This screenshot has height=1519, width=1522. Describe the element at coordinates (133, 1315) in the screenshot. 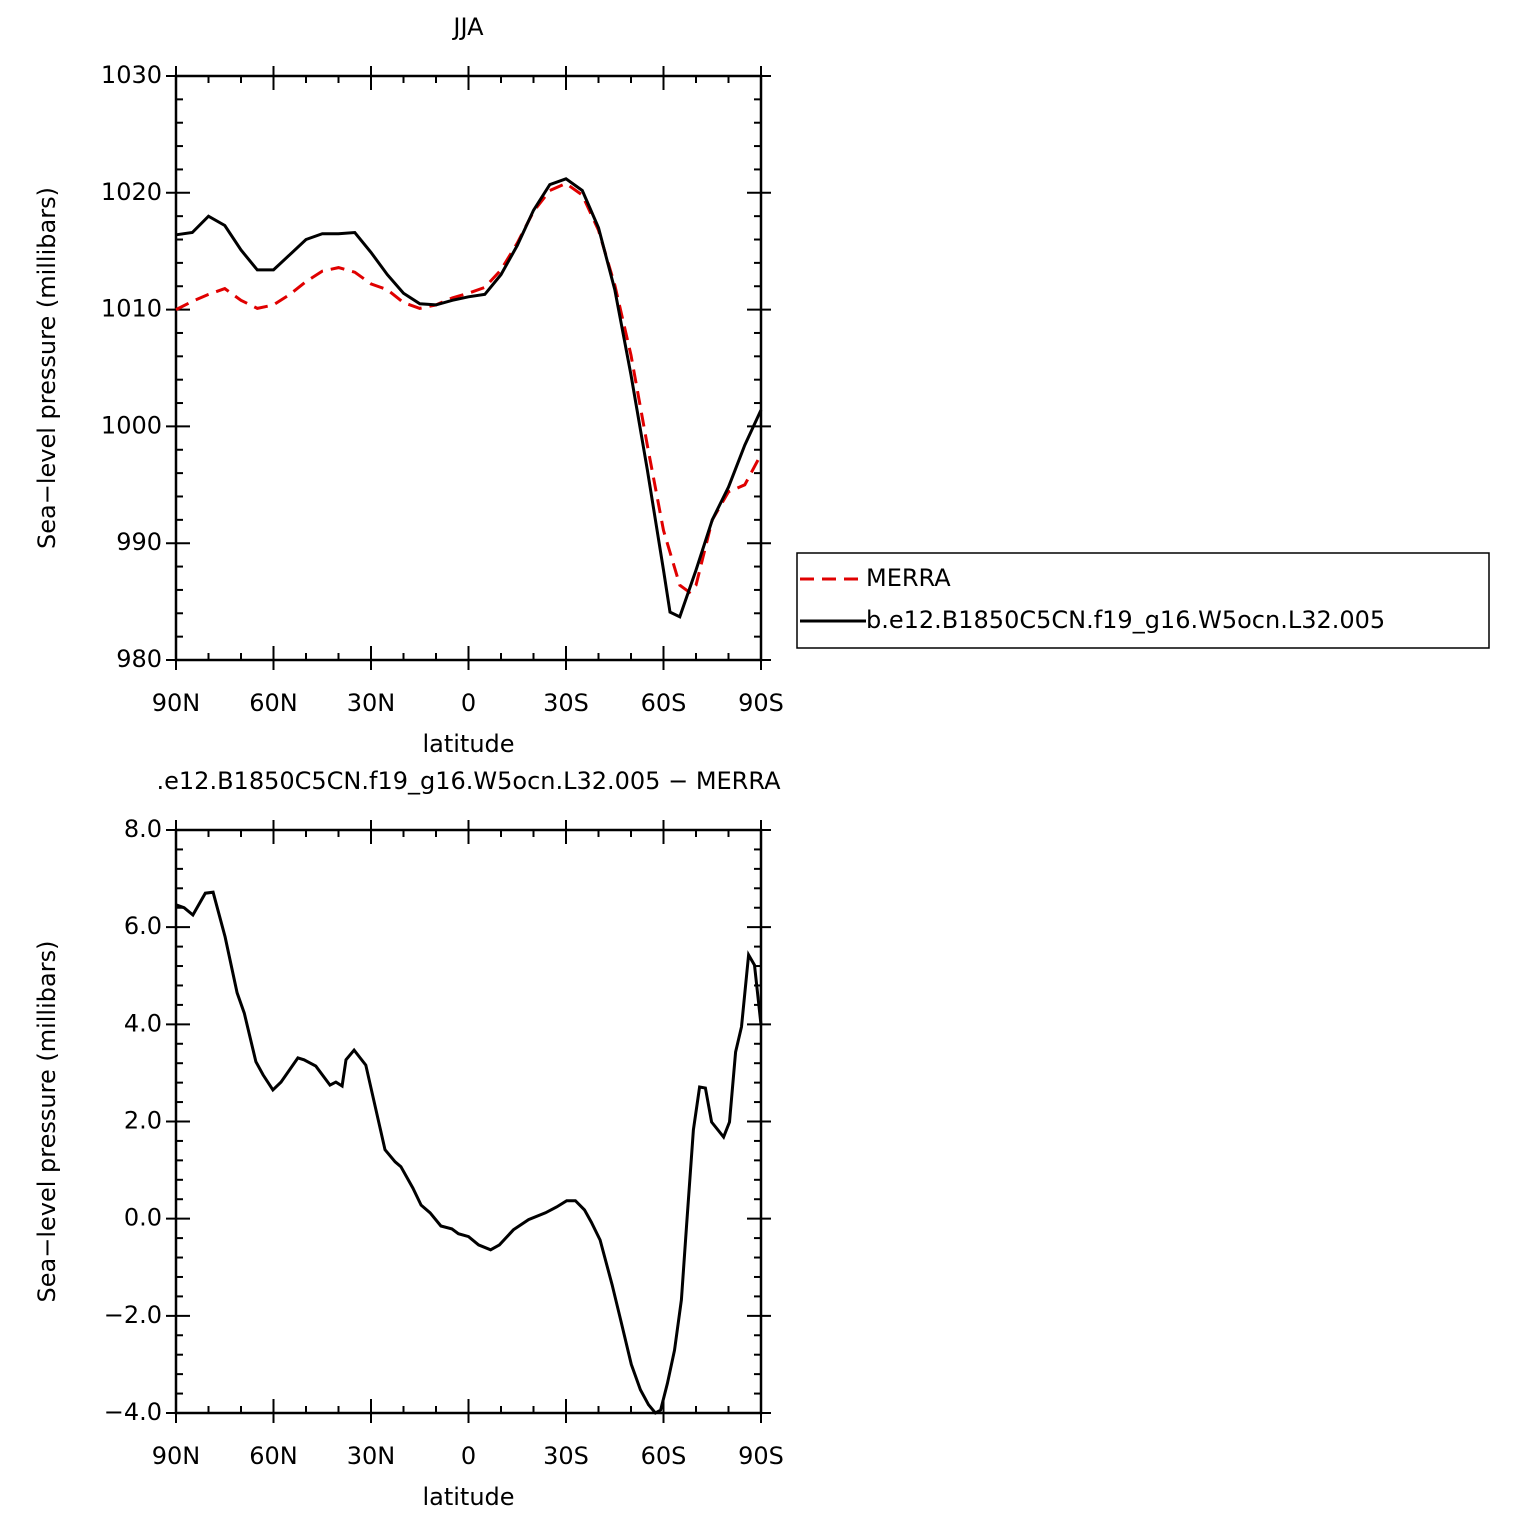

I see `y-tick-label: −2.0` at that location.